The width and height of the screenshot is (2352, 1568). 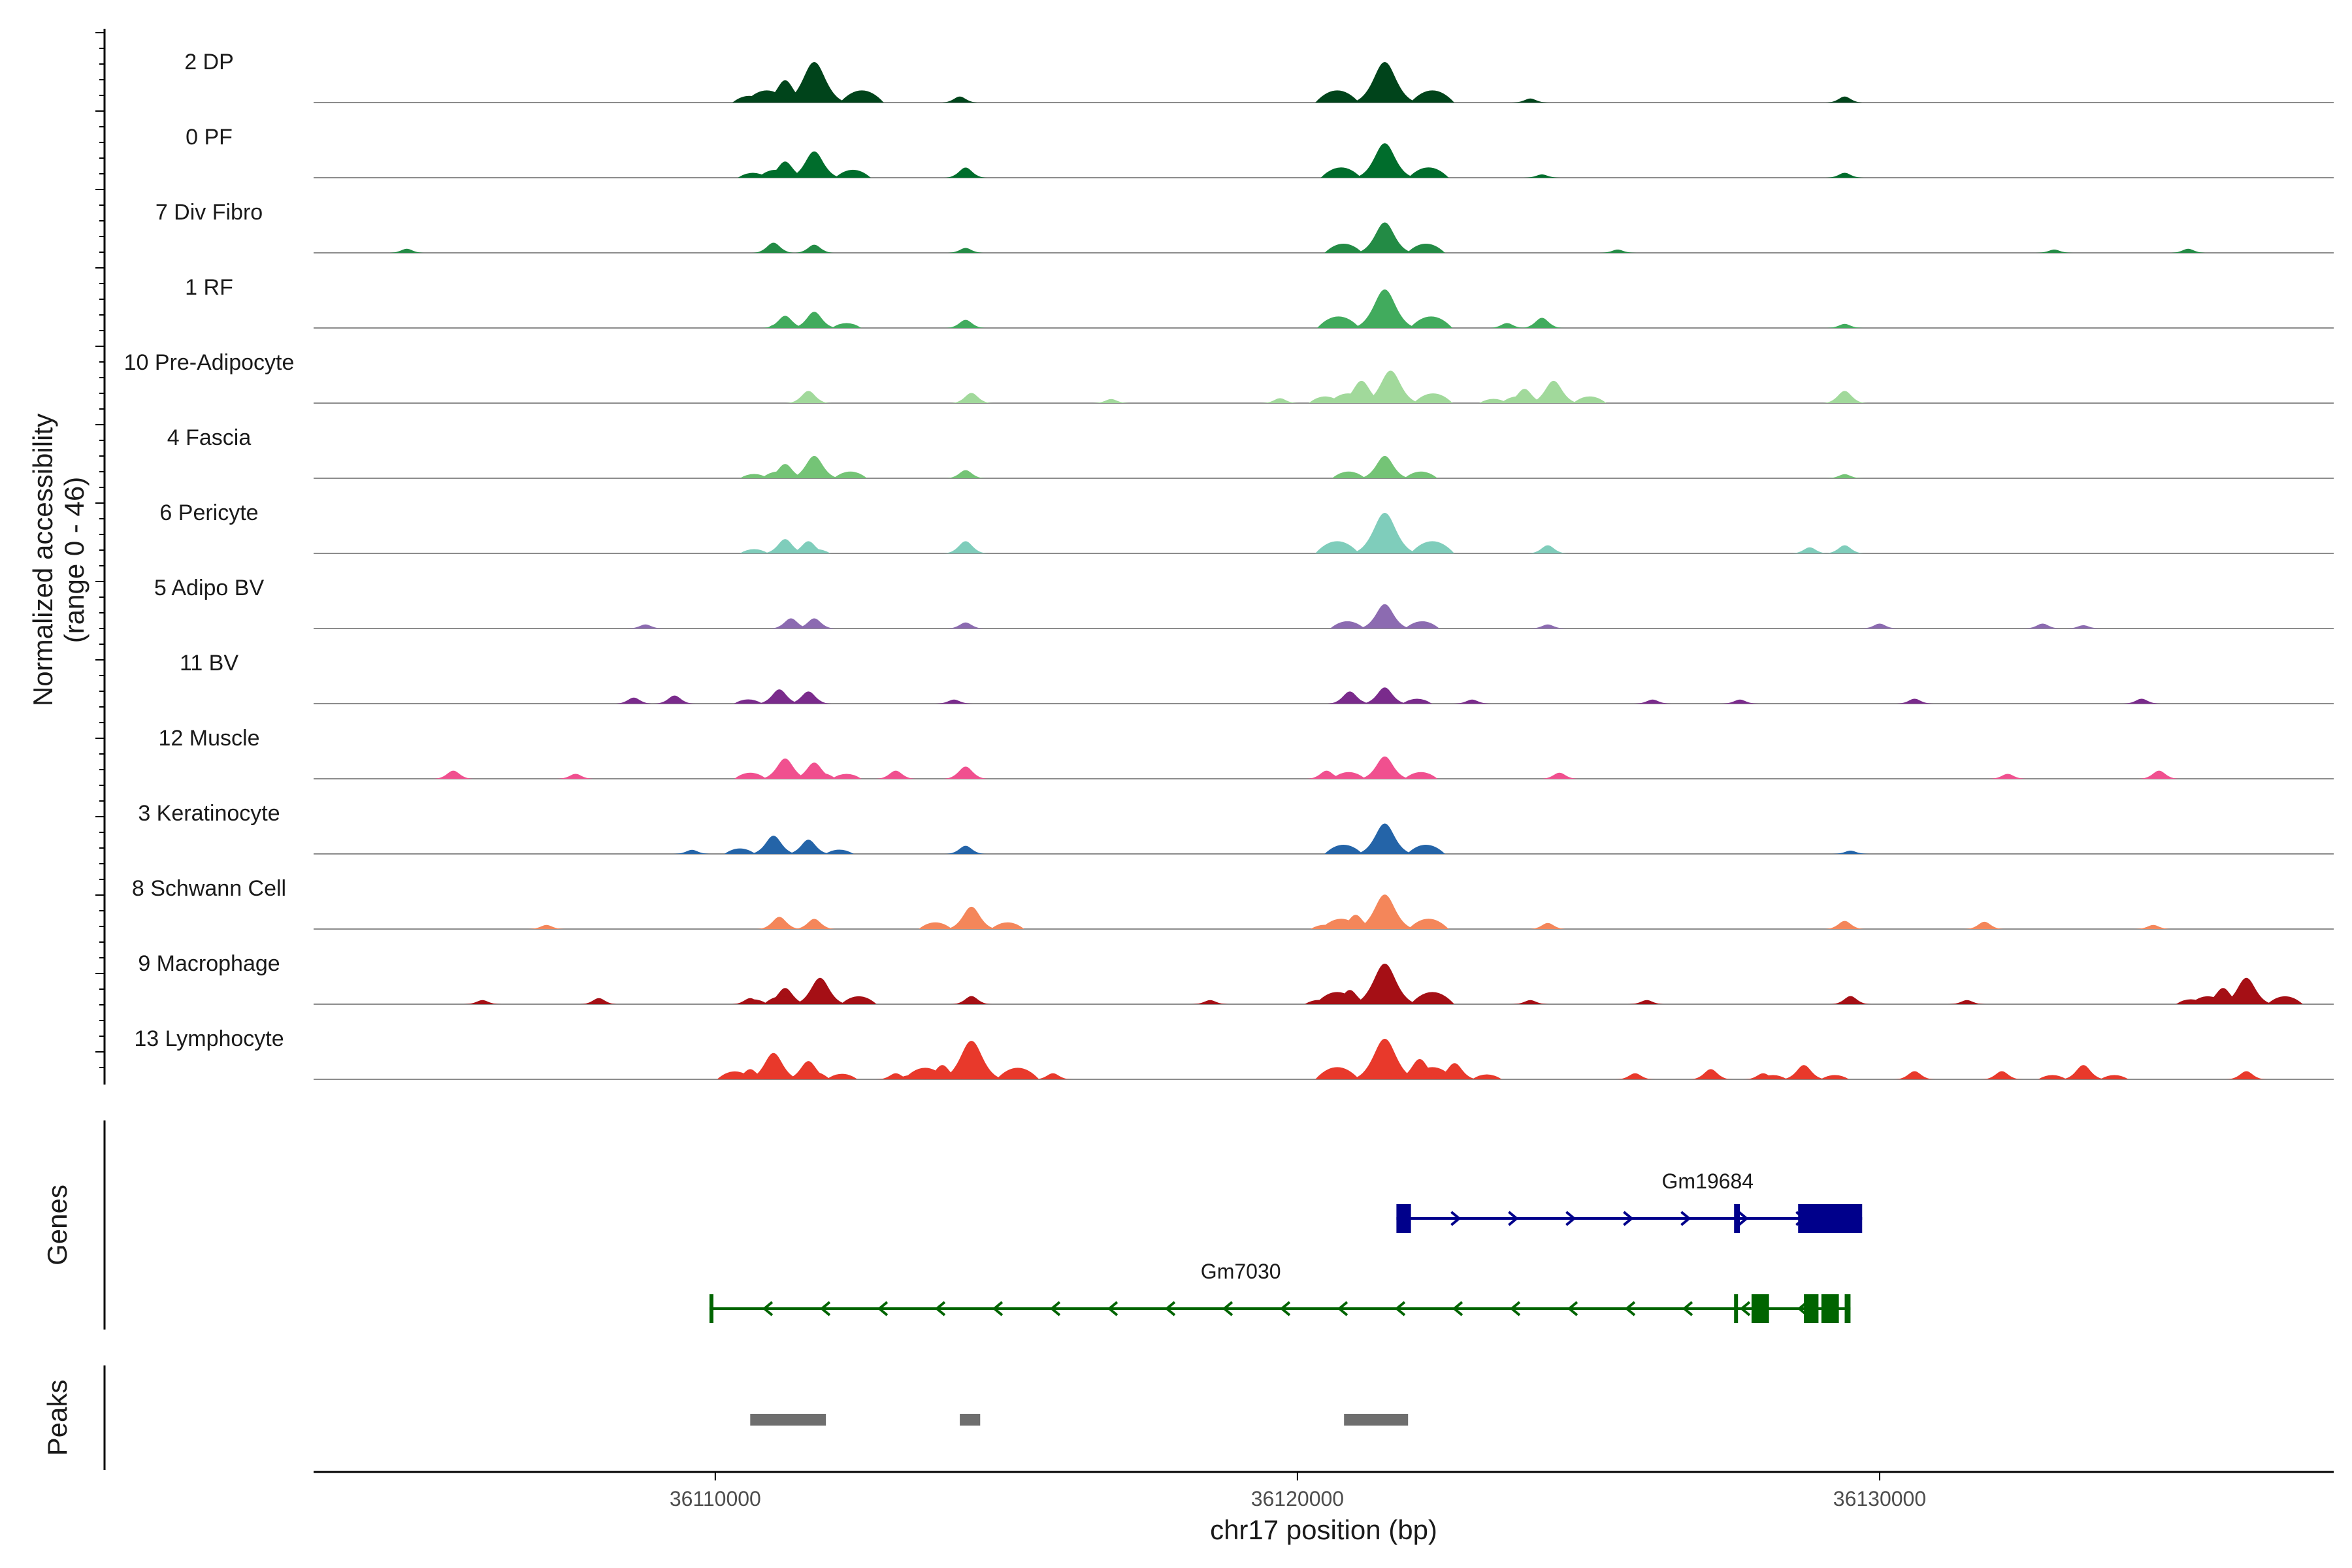 I want to click on track-label: 1 RF, so click(x=209, y=287).